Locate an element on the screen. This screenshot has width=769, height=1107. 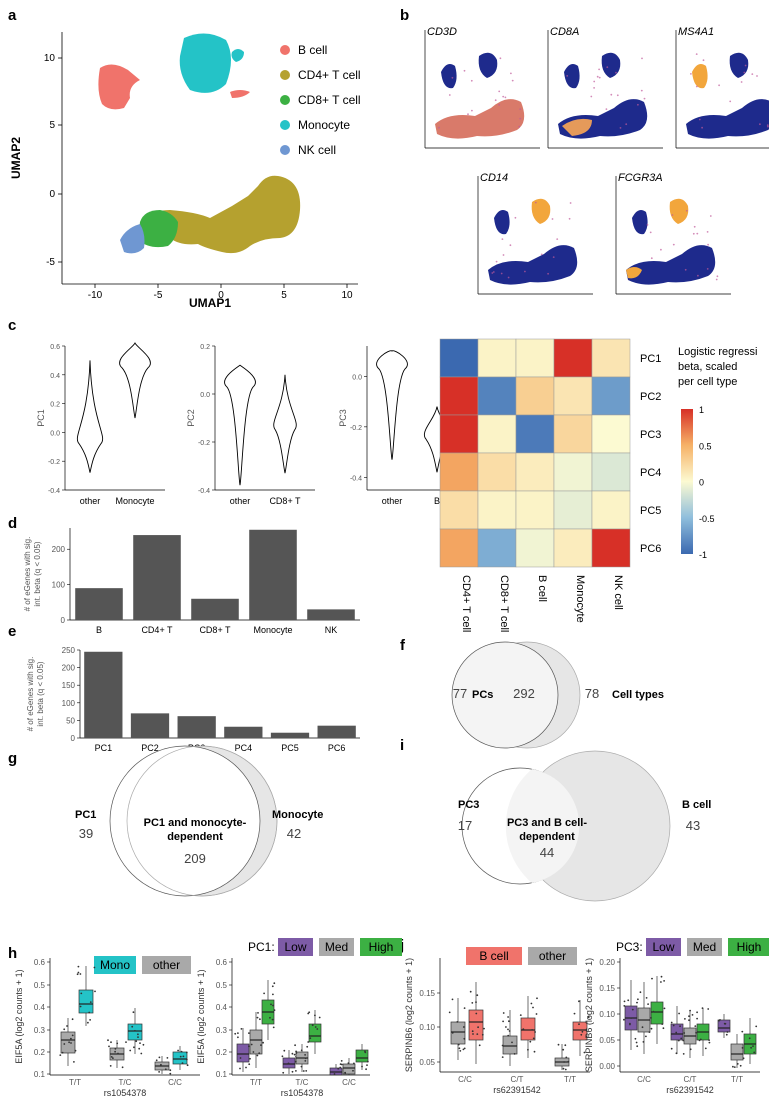
legend-label: CD8+ T cell is located at coordinates (329, 100).